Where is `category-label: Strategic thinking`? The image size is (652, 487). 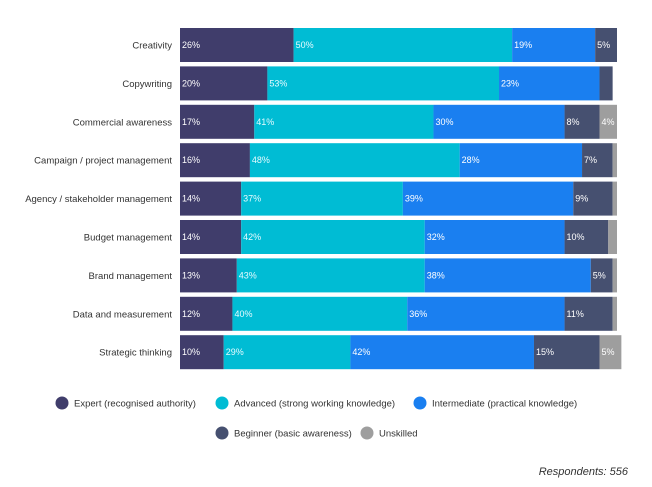 category-label: Strategic thinking is located at coordinates (135, 353).